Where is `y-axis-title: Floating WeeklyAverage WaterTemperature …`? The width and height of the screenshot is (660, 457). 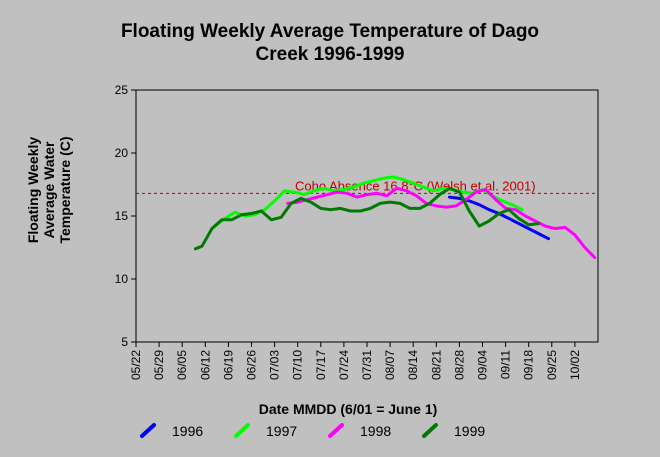 y-axis-title: Floating WeeklyAverage WaterTemperature … is located at coordinates (49, 189).